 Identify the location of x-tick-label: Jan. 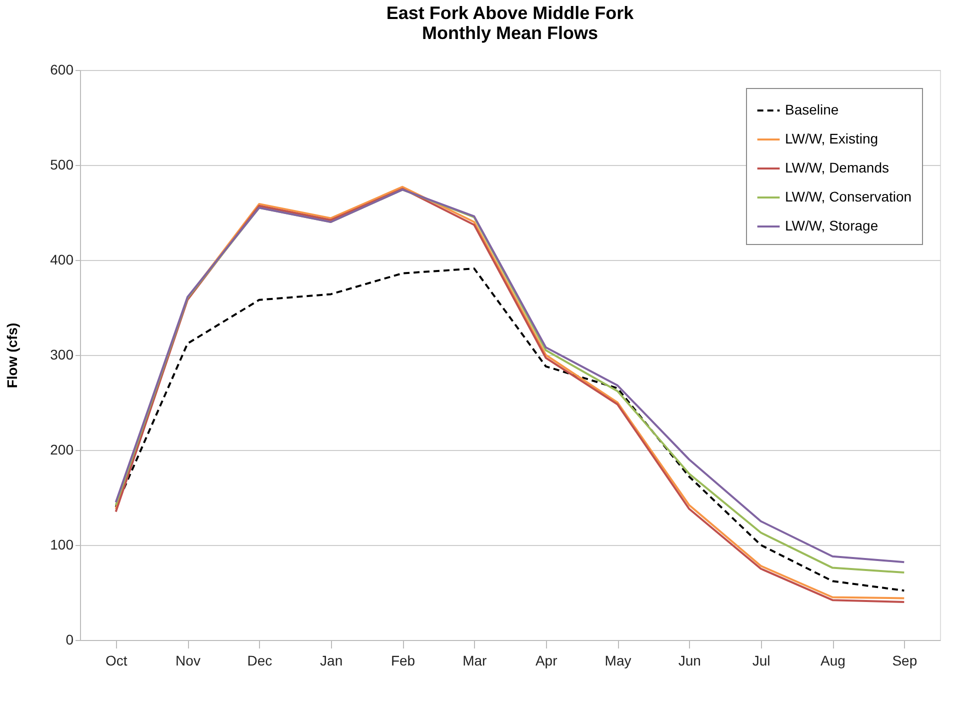
(331, 660).